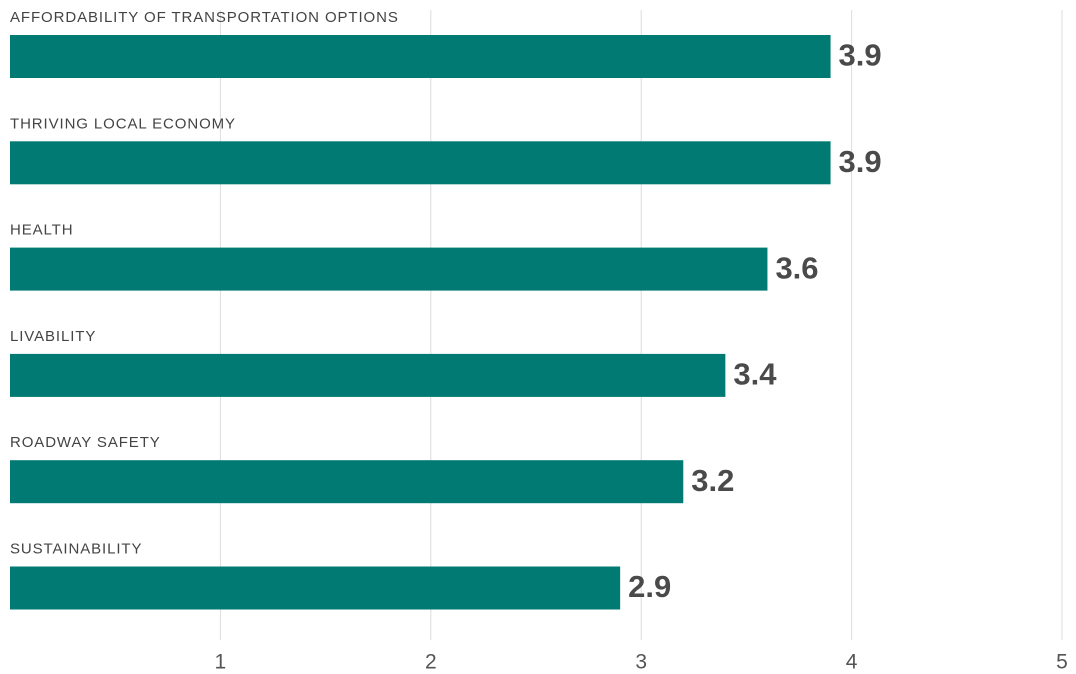  Describe the element at coordinates (204, 17) in the screenshot. I see `category-label: AFFORDABILITY OF TRANSPORTATION OPTIONS` at that location.